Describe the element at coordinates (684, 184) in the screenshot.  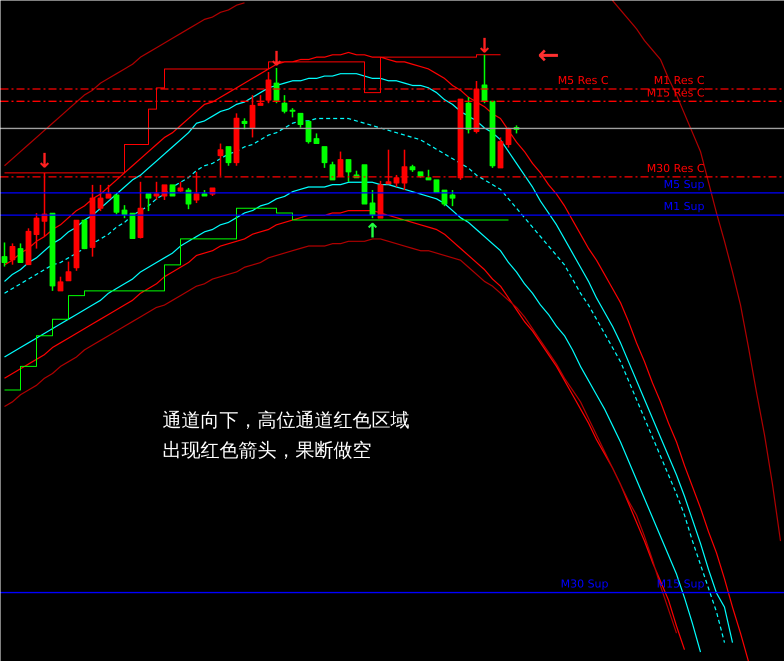
I see `ref-line-label: M5 Sup` at that location.